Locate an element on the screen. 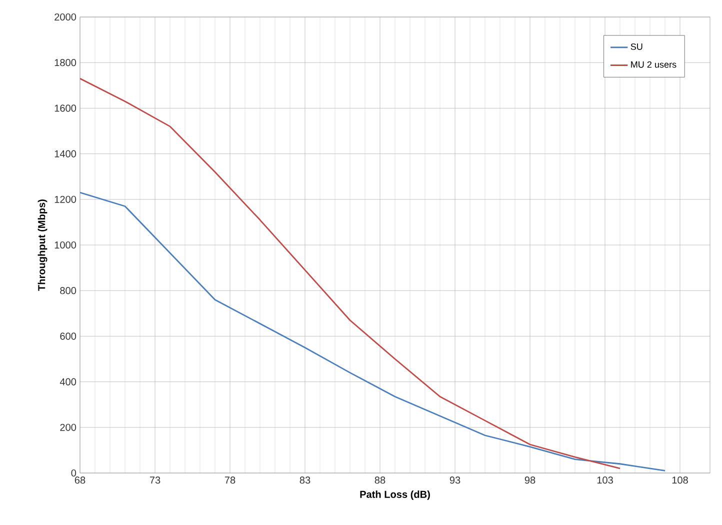 This screenshot has width=722, height=525. x-tick-label: 88 is located at coordinates (380, 480).